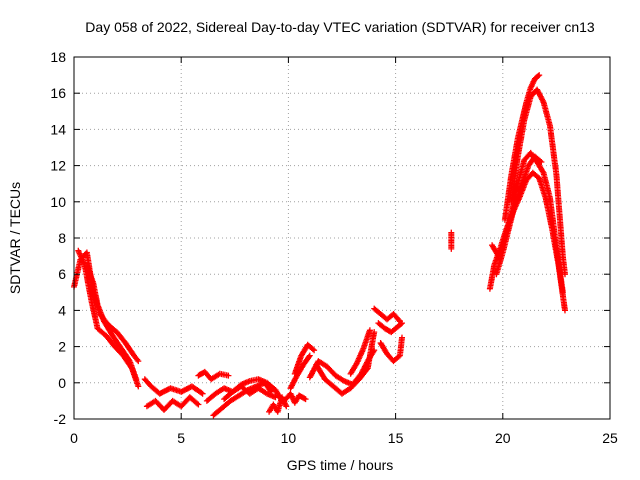  What do you see at coordinates (181, 438) in the screenshot?
I see `x-tick-label: 5` at bounding box center [181, 438].